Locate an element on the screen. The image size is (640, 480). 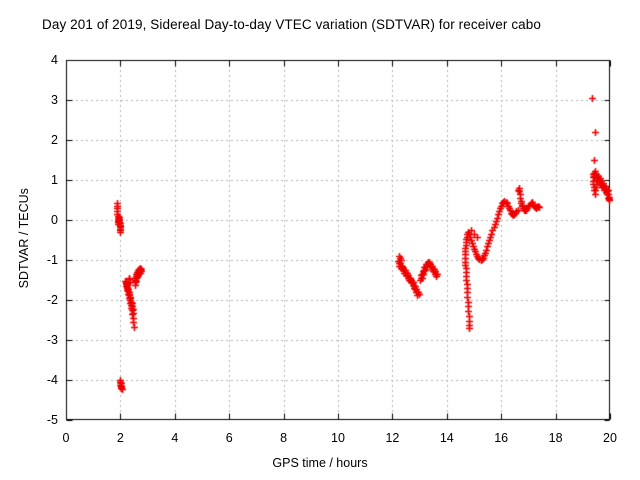
y-tick-label: 0 is located at coordinates (54, 220).